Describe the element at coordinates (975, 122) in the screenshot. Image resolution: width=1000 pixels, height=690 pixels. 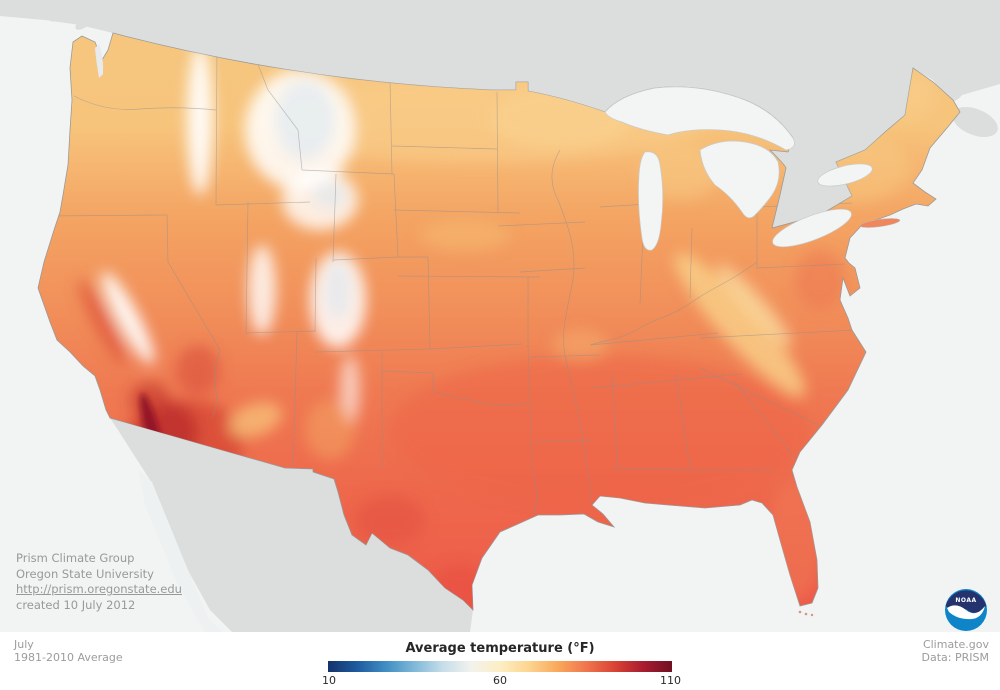
I see `nova-scotia` at that location.